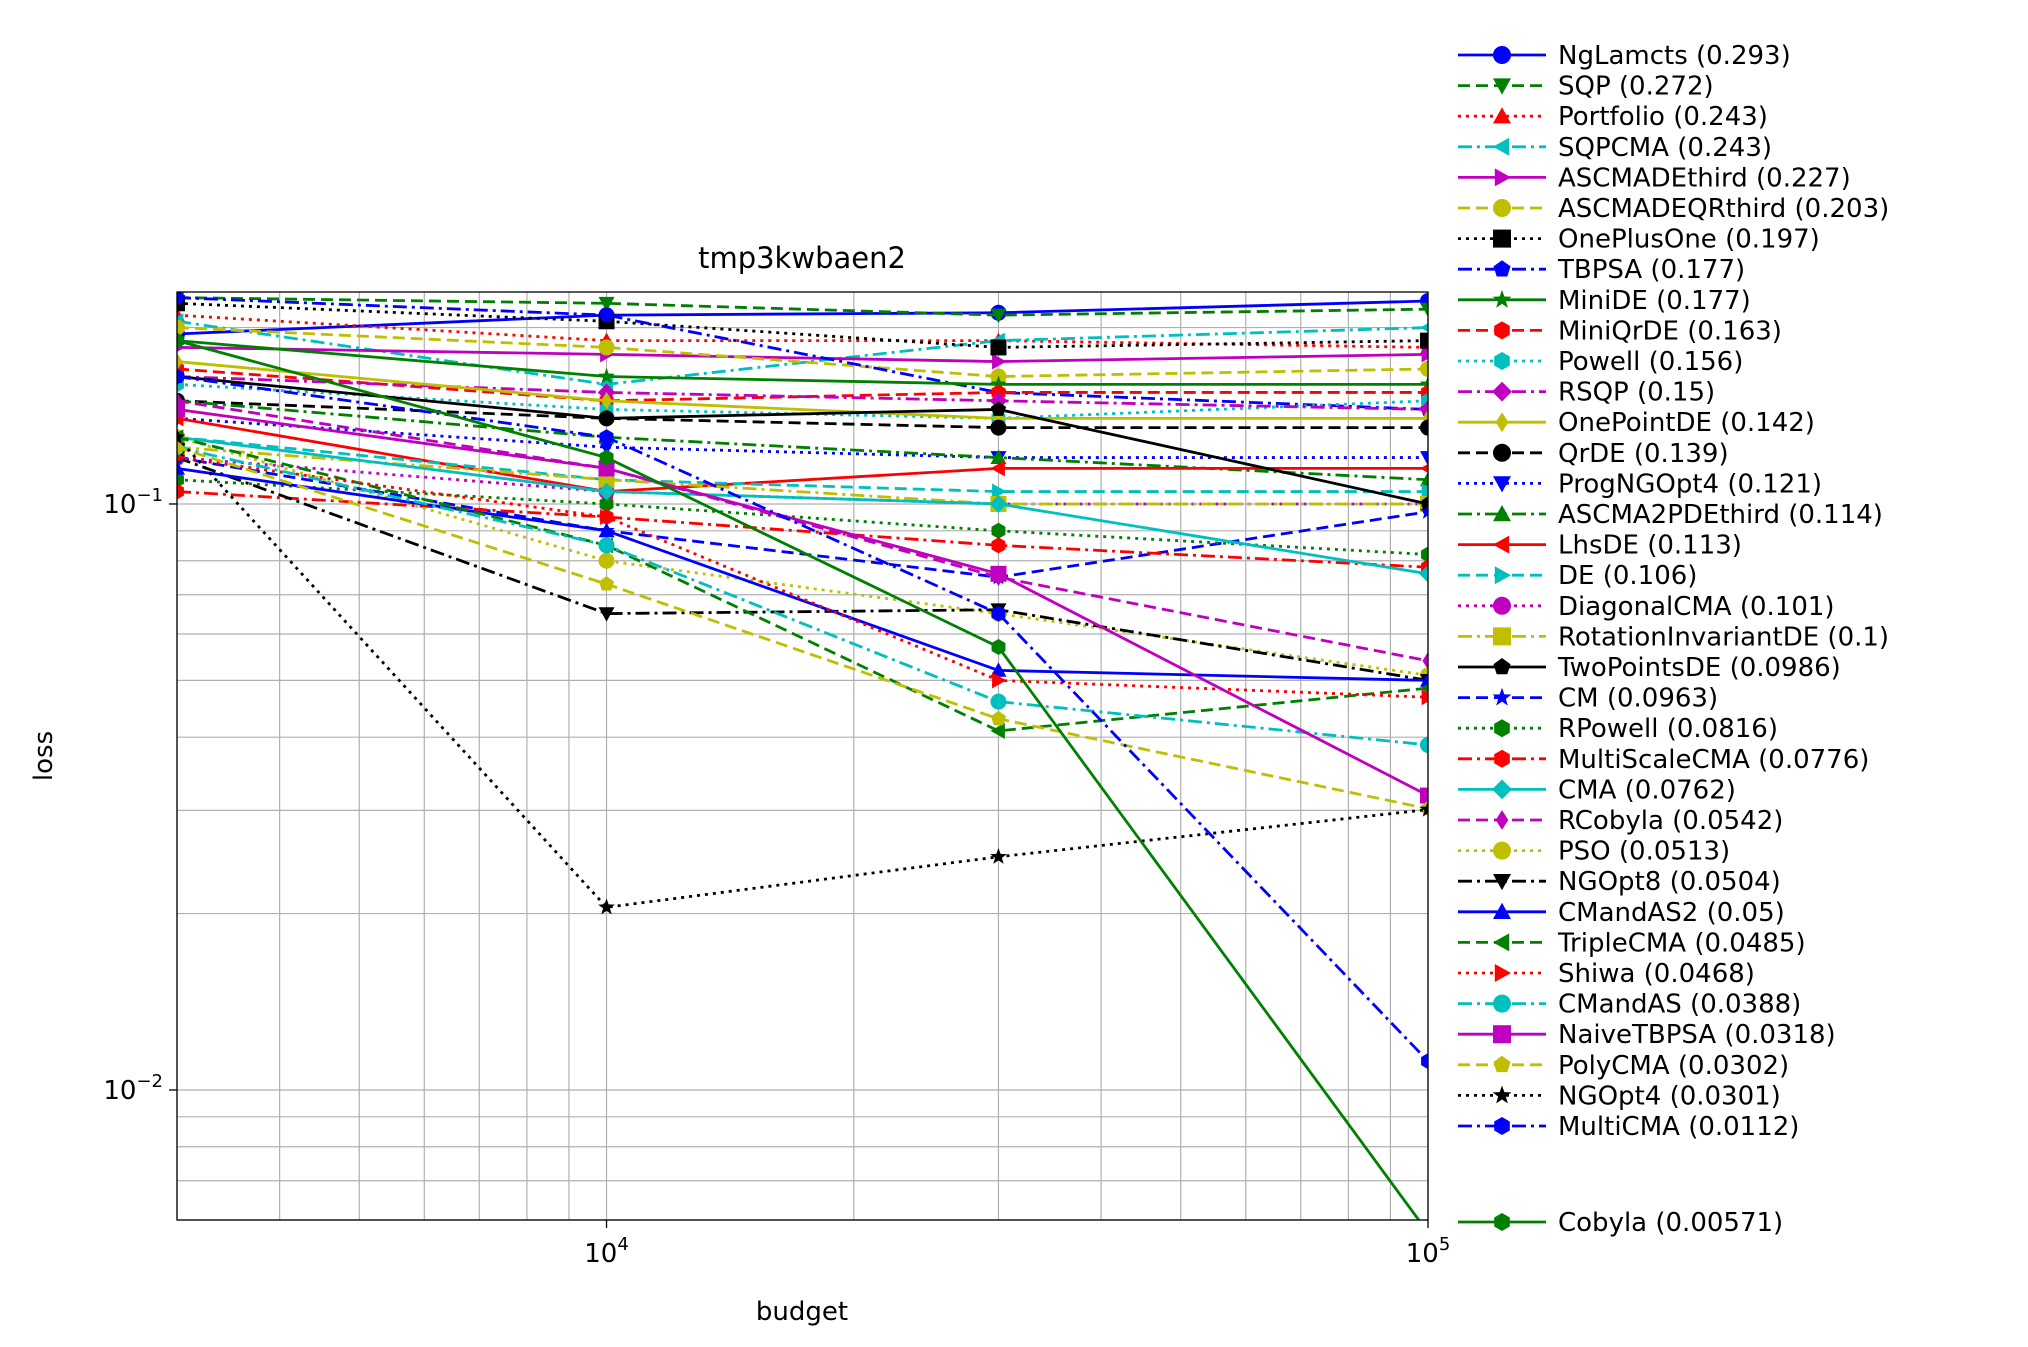 The image size is (2028, 1347). Describe the element at coordinates (1586, 87) in the screenshot. I see `legend-item: SQP (0.272)` at that location.